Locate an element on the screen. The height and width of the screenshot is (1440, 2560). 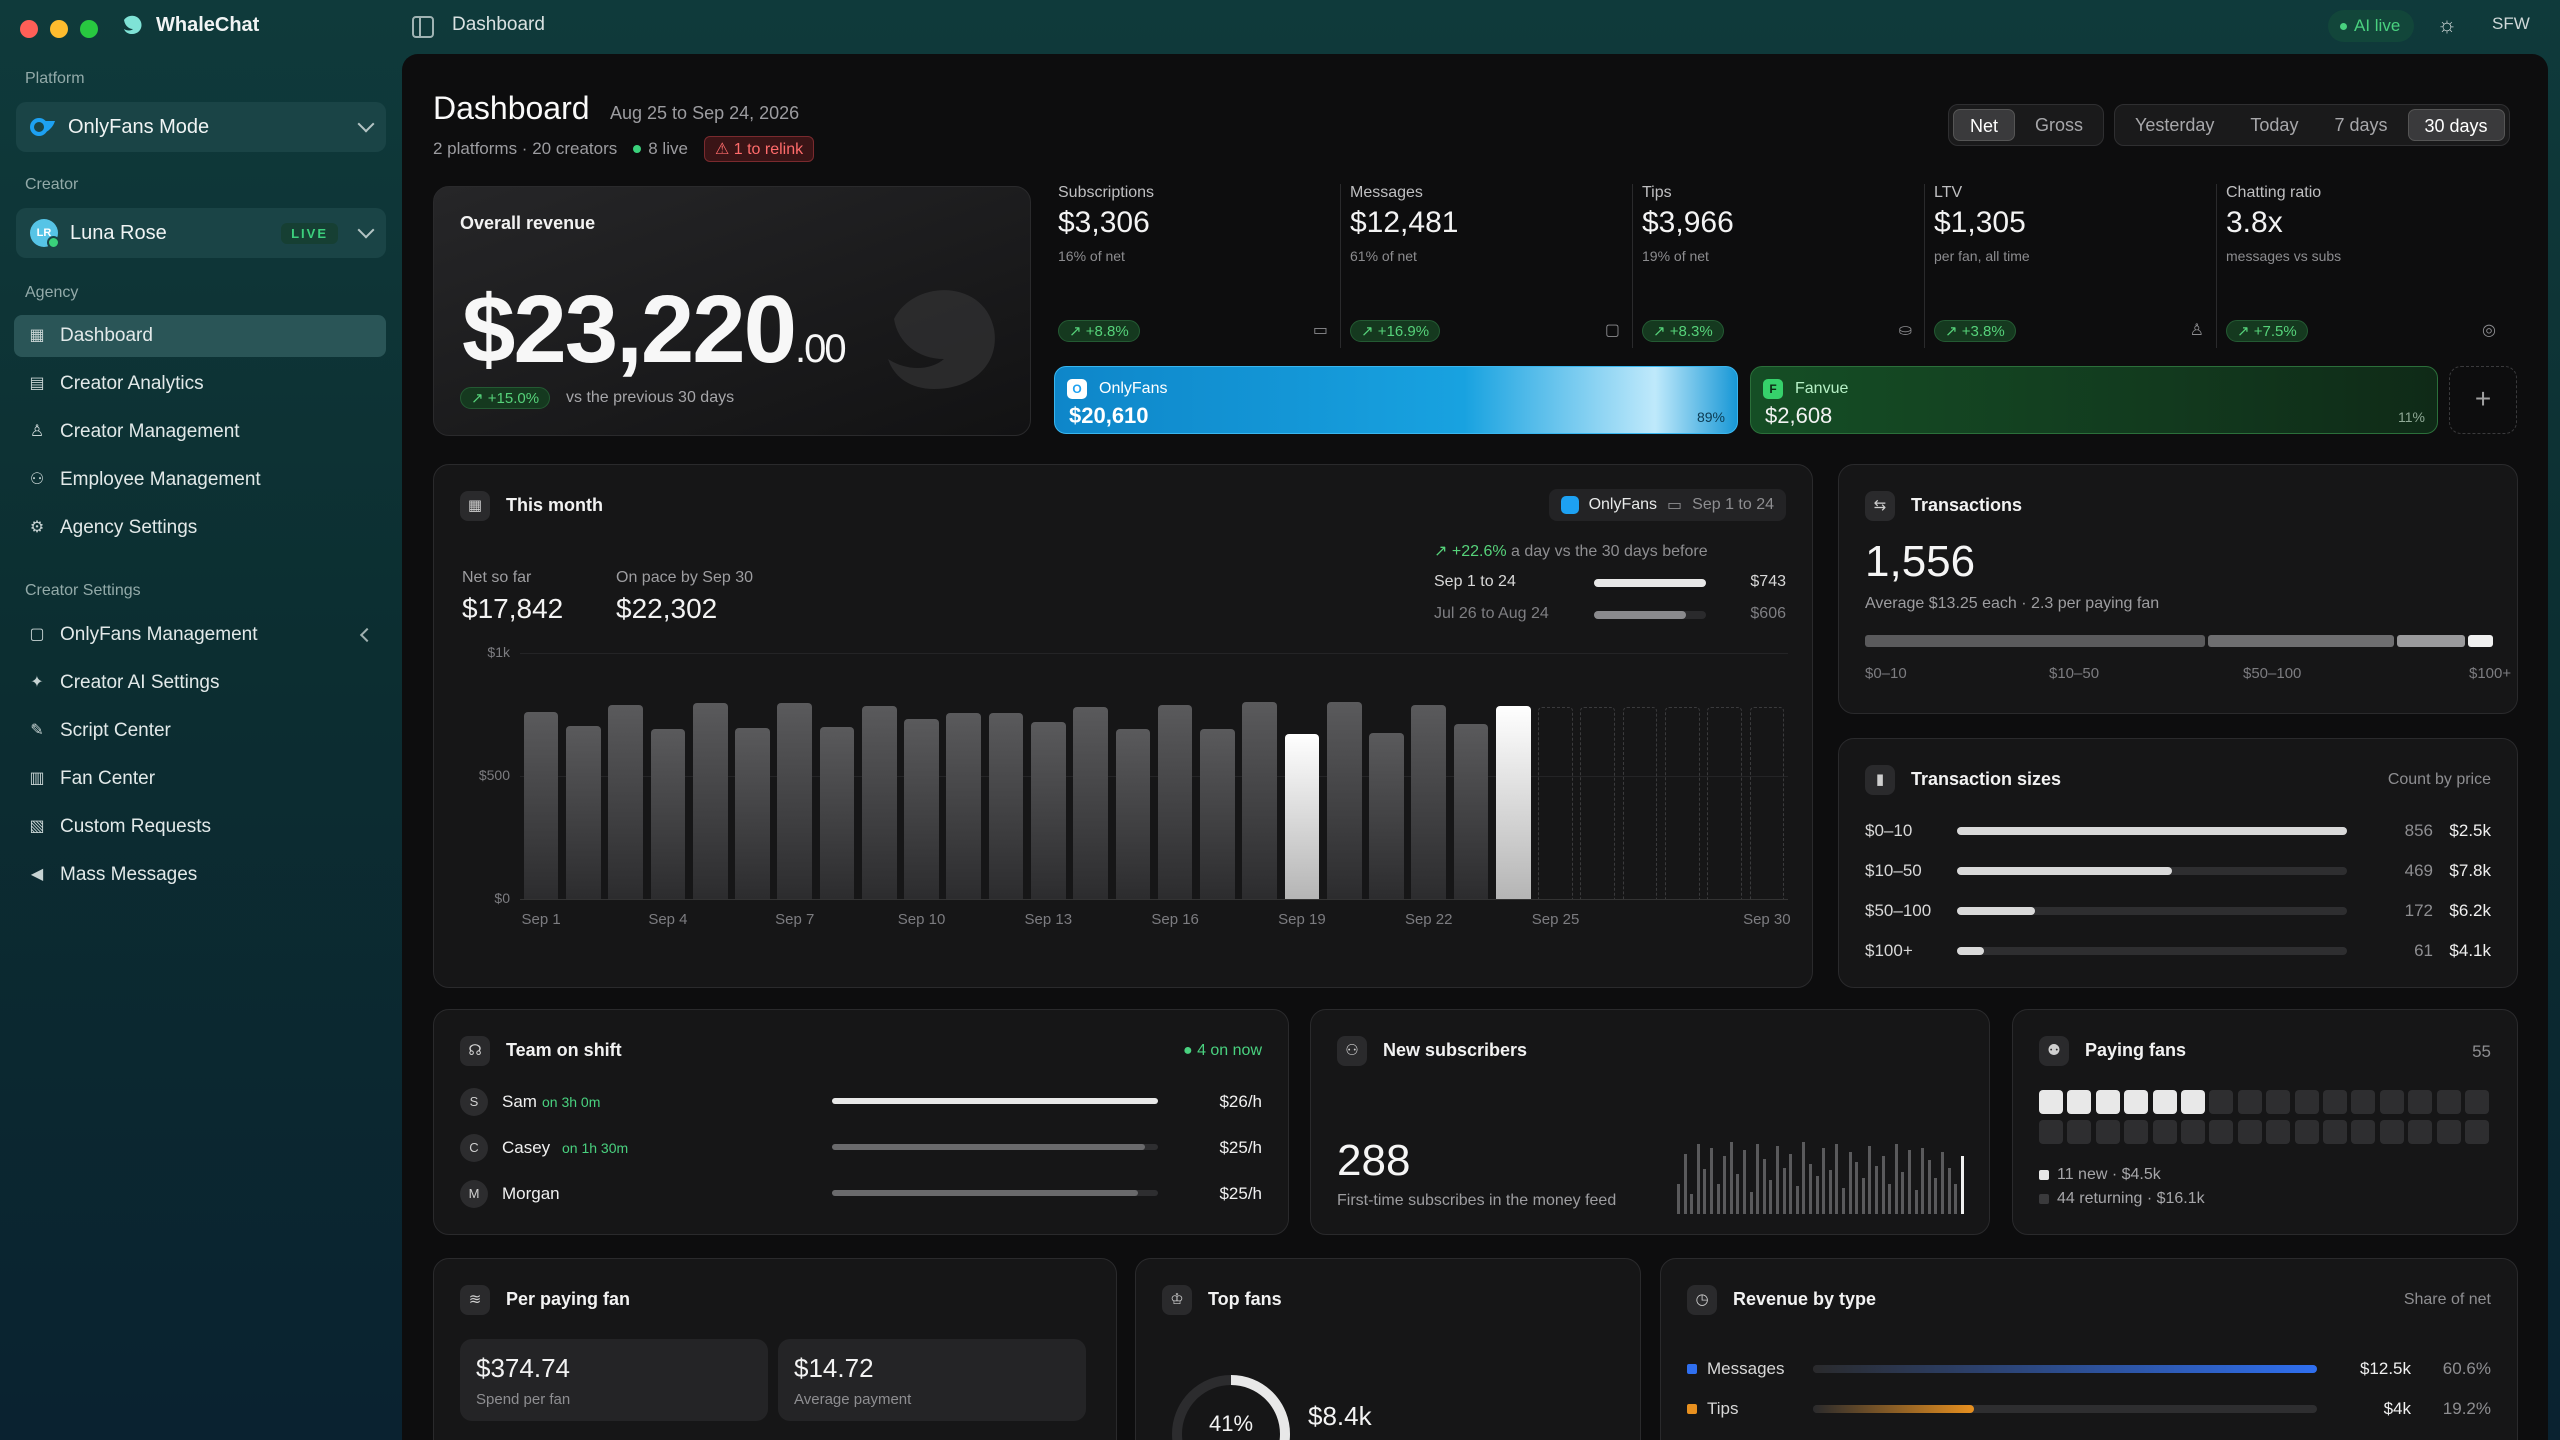
onlyfans-platform-bar: O OnlyFans $20,610 89% is located at coordinates (1396, 400).